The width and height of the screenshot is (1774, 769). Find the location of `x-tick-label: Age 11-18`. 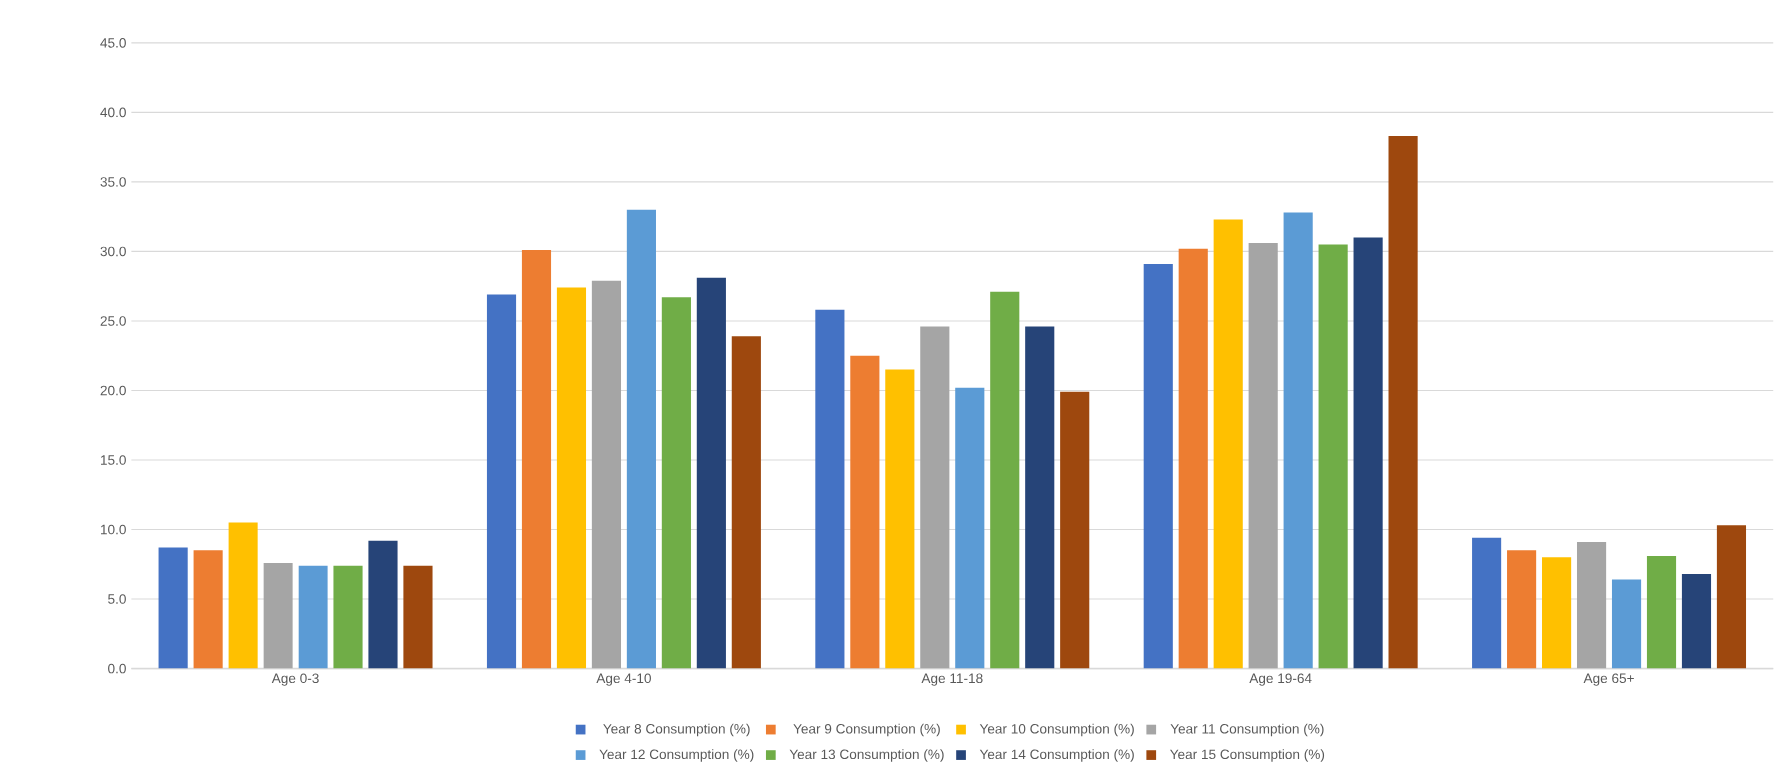

x-tick-label: Age 11-18 is located at coordinates (952, 679).